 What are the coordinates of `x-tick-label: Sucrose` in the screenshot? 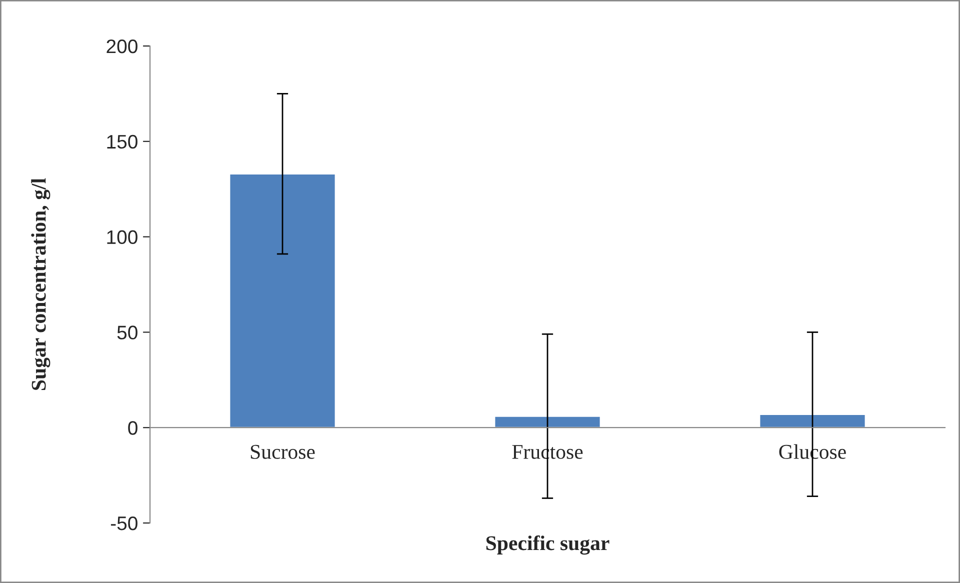 It's located at (282, 451).